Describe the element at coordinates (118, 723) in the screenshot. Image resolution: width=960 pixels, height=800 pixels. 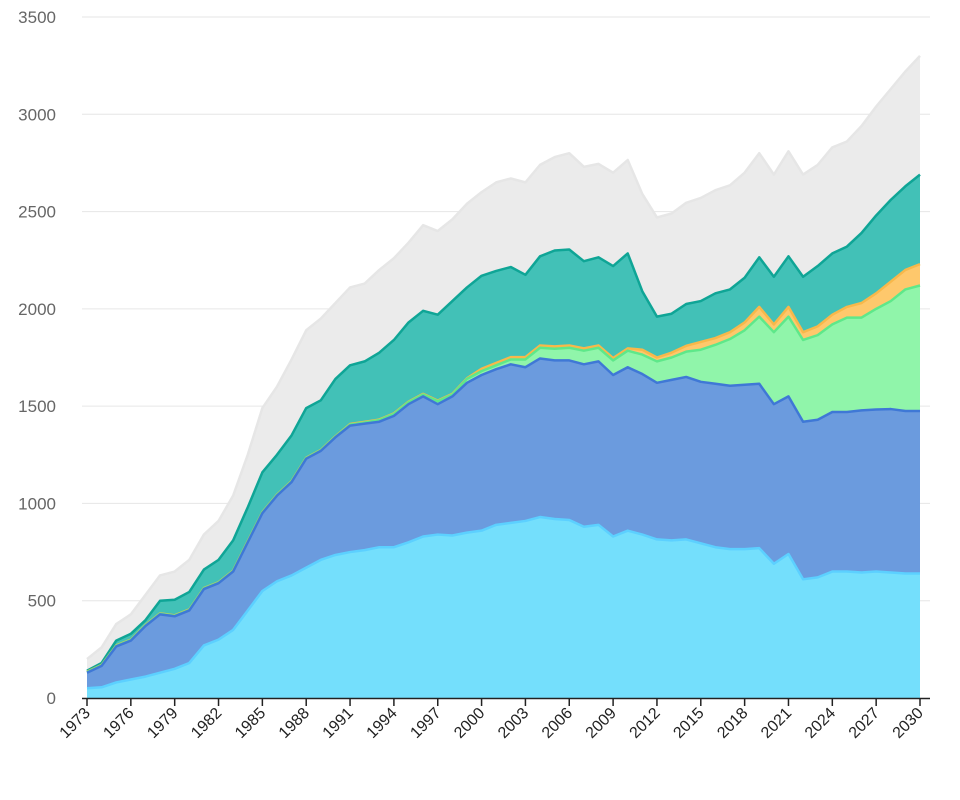
I see `x-tick-label: 1976` at that location.